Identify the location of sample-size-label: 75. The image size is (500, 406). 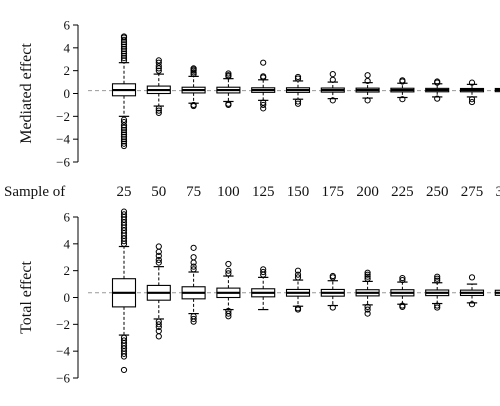
(193, 192).